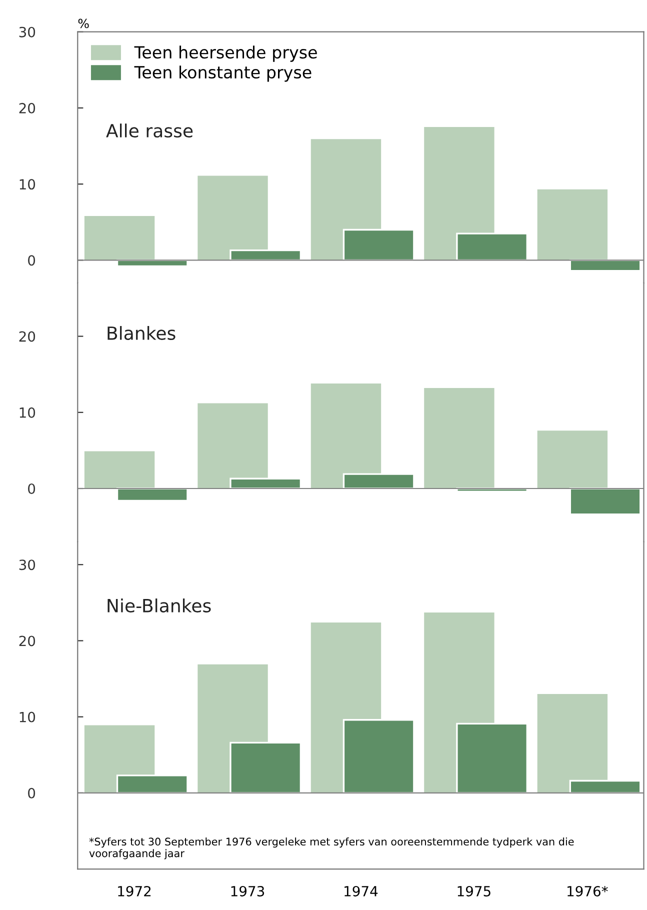 The image size is (647, 910). What do you see at coordinates (588, 891) in the screenshot?
I see `x-tick-label: 1976*` at bounding box center [588, 891].